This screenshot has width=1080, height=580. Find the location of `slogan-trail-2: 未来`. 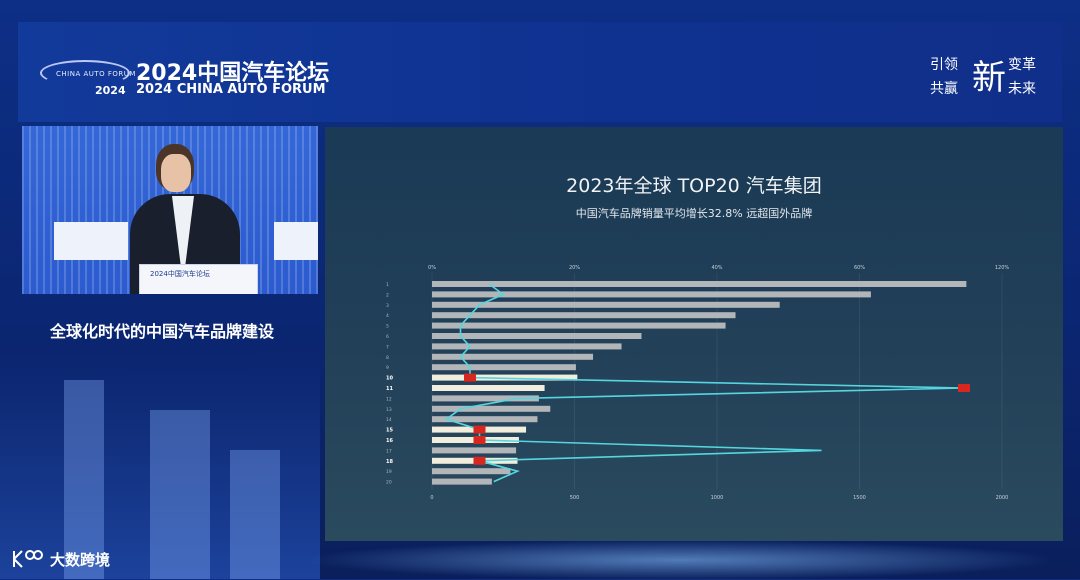

slogan-trail-2: 未来 is located at coordinates (1022, 89).